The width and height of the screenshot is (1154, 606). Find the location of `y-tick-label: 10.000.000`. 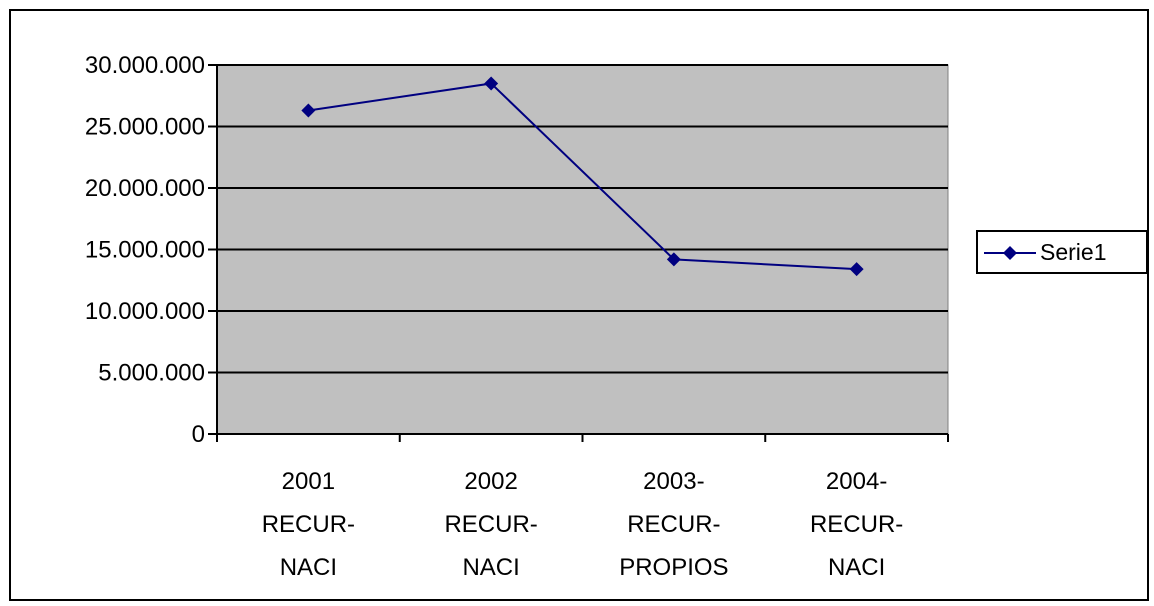

y-tick-label: 10.000.000 is located at coordinates (145, 311).